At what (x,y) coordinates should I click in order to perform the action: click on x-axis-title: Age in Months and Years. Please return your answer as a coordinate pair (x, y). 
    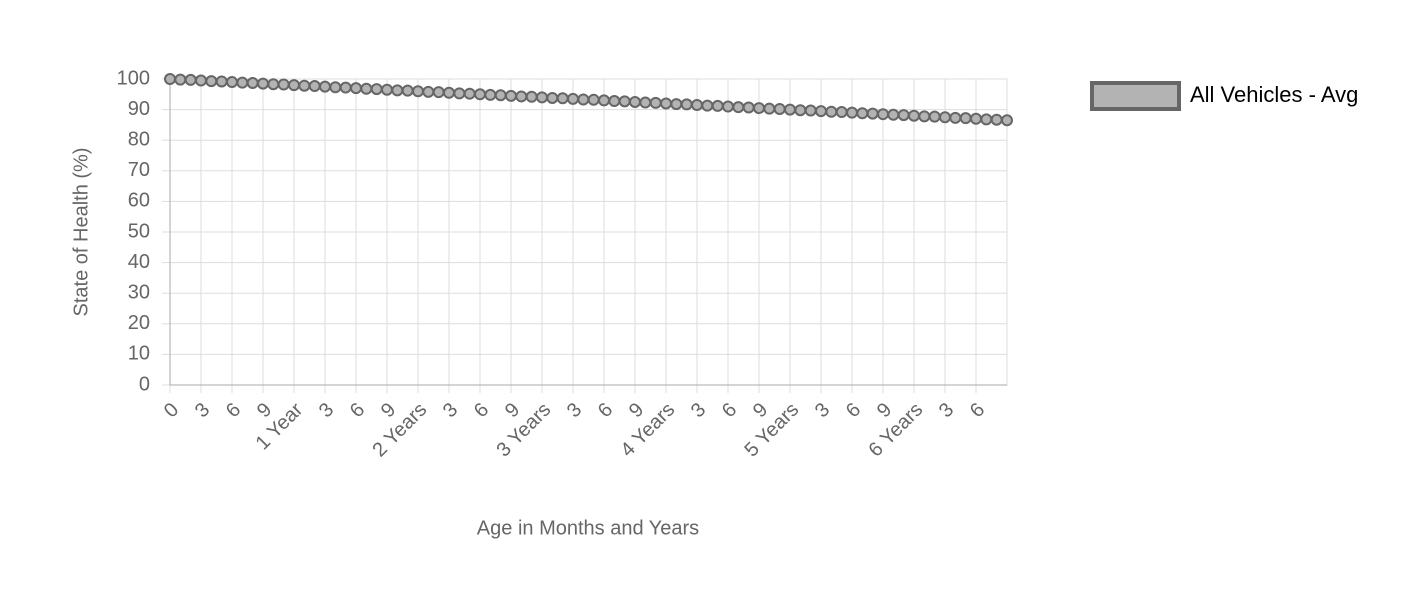
    Looking at the image, I should click on (588, 528).